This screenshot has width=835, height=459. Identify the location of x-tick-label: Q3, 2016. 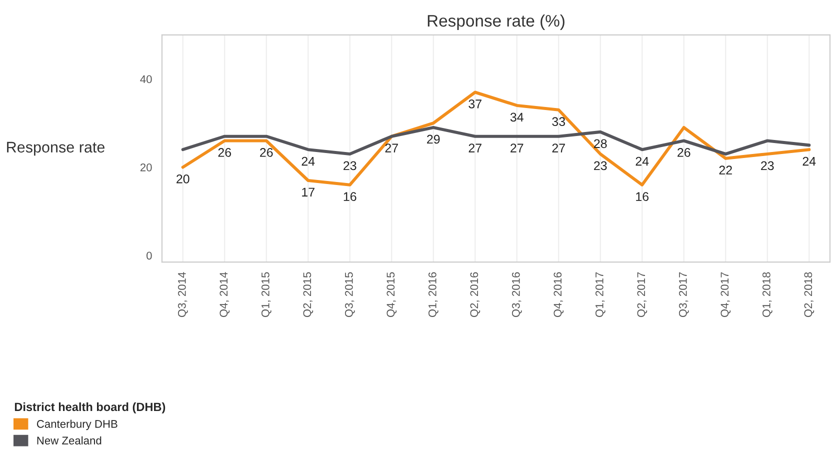
(517, 294).